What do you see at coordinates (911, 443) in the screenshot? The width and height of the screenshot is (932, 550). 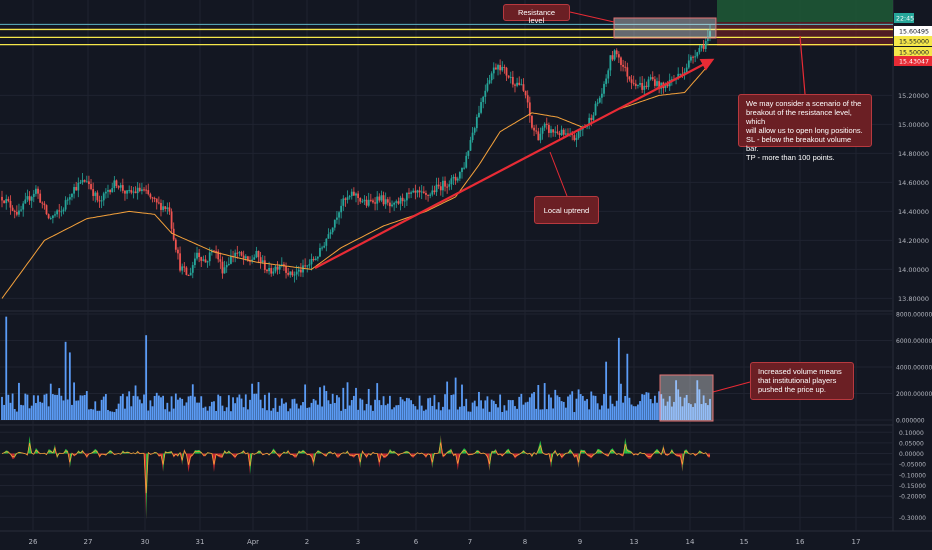 I see `oscillator-tick-label: 0.05000` at bounding box center [911, 443].